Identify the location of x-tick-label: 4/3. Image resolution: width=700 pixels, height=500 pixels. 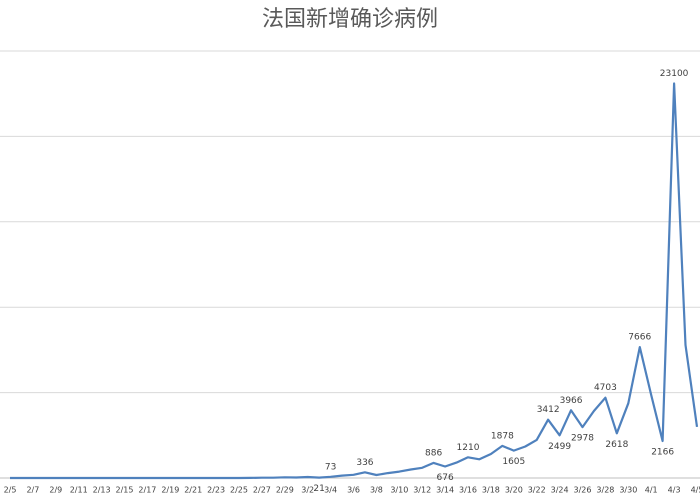
(674, 490).